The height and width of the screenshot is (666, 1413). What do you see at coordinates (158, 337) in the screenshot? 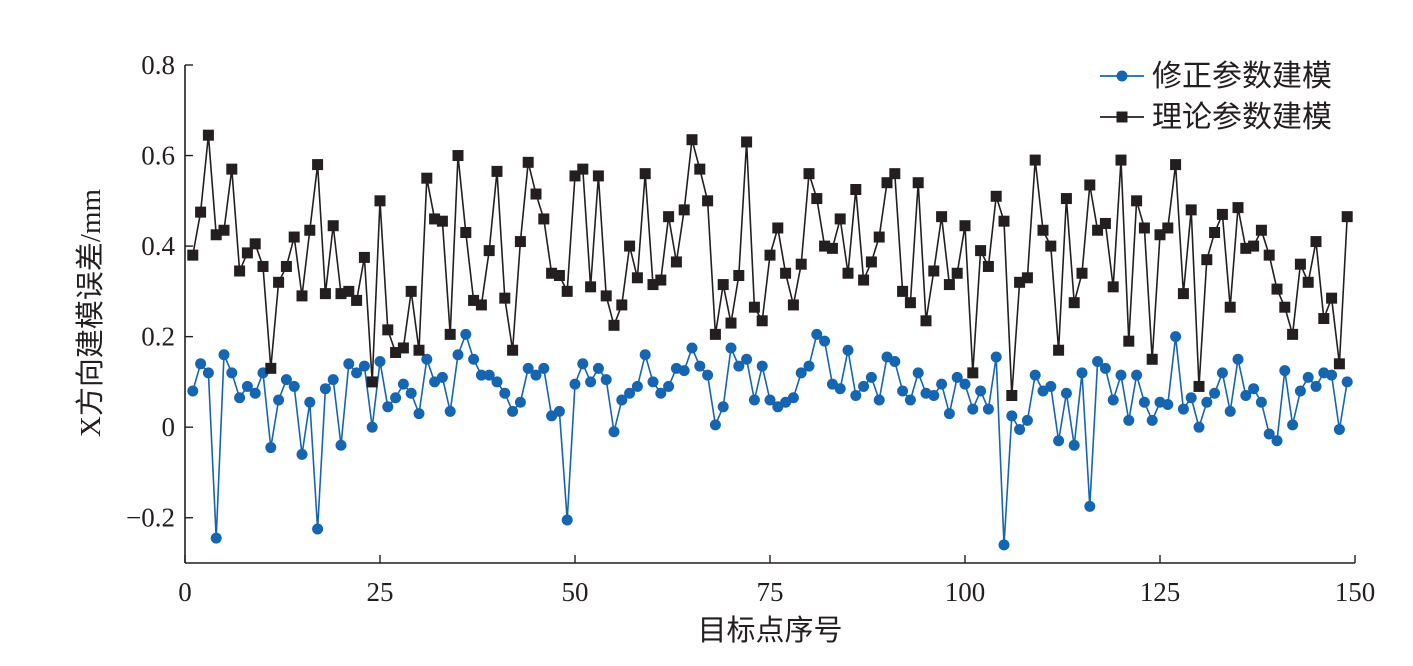
I see `y-tick-label: 0.2` at bounding box center [158, 337].